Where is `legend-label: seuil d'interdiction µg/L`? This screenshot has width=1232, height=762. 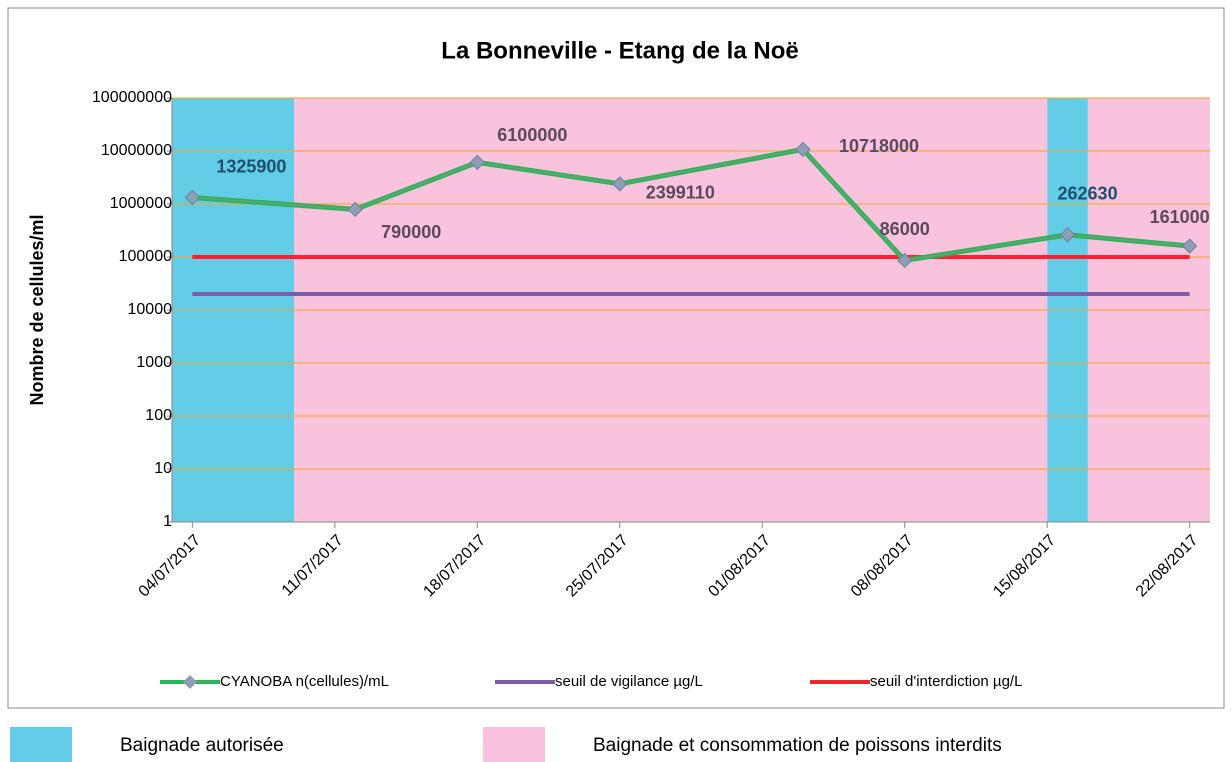 legend-label: seuil d'interdiction µg/L is located at coordinates (946, 681).